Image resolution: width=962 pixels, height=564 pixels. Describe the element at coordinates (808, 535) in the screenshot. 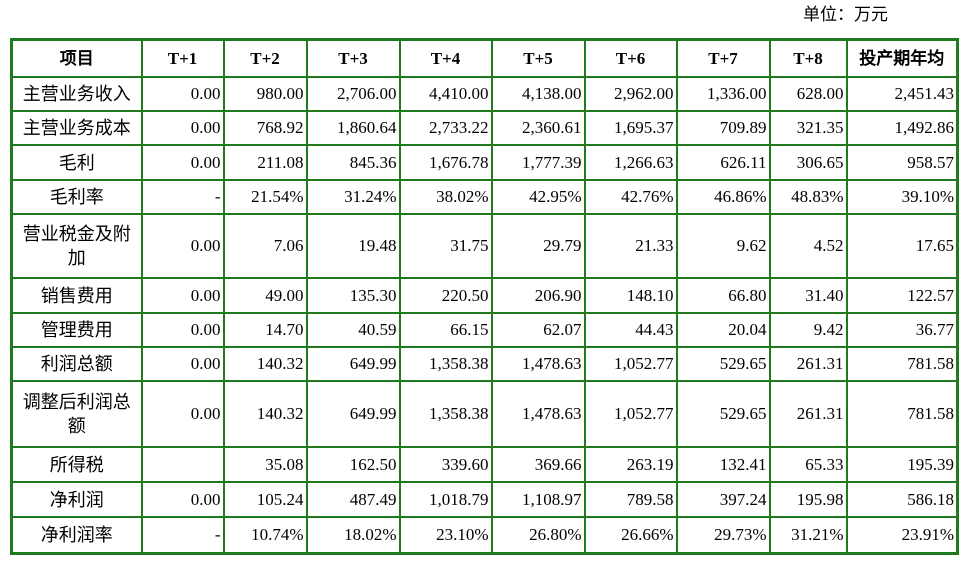

I see `table-cell: 31.21%` at that location.